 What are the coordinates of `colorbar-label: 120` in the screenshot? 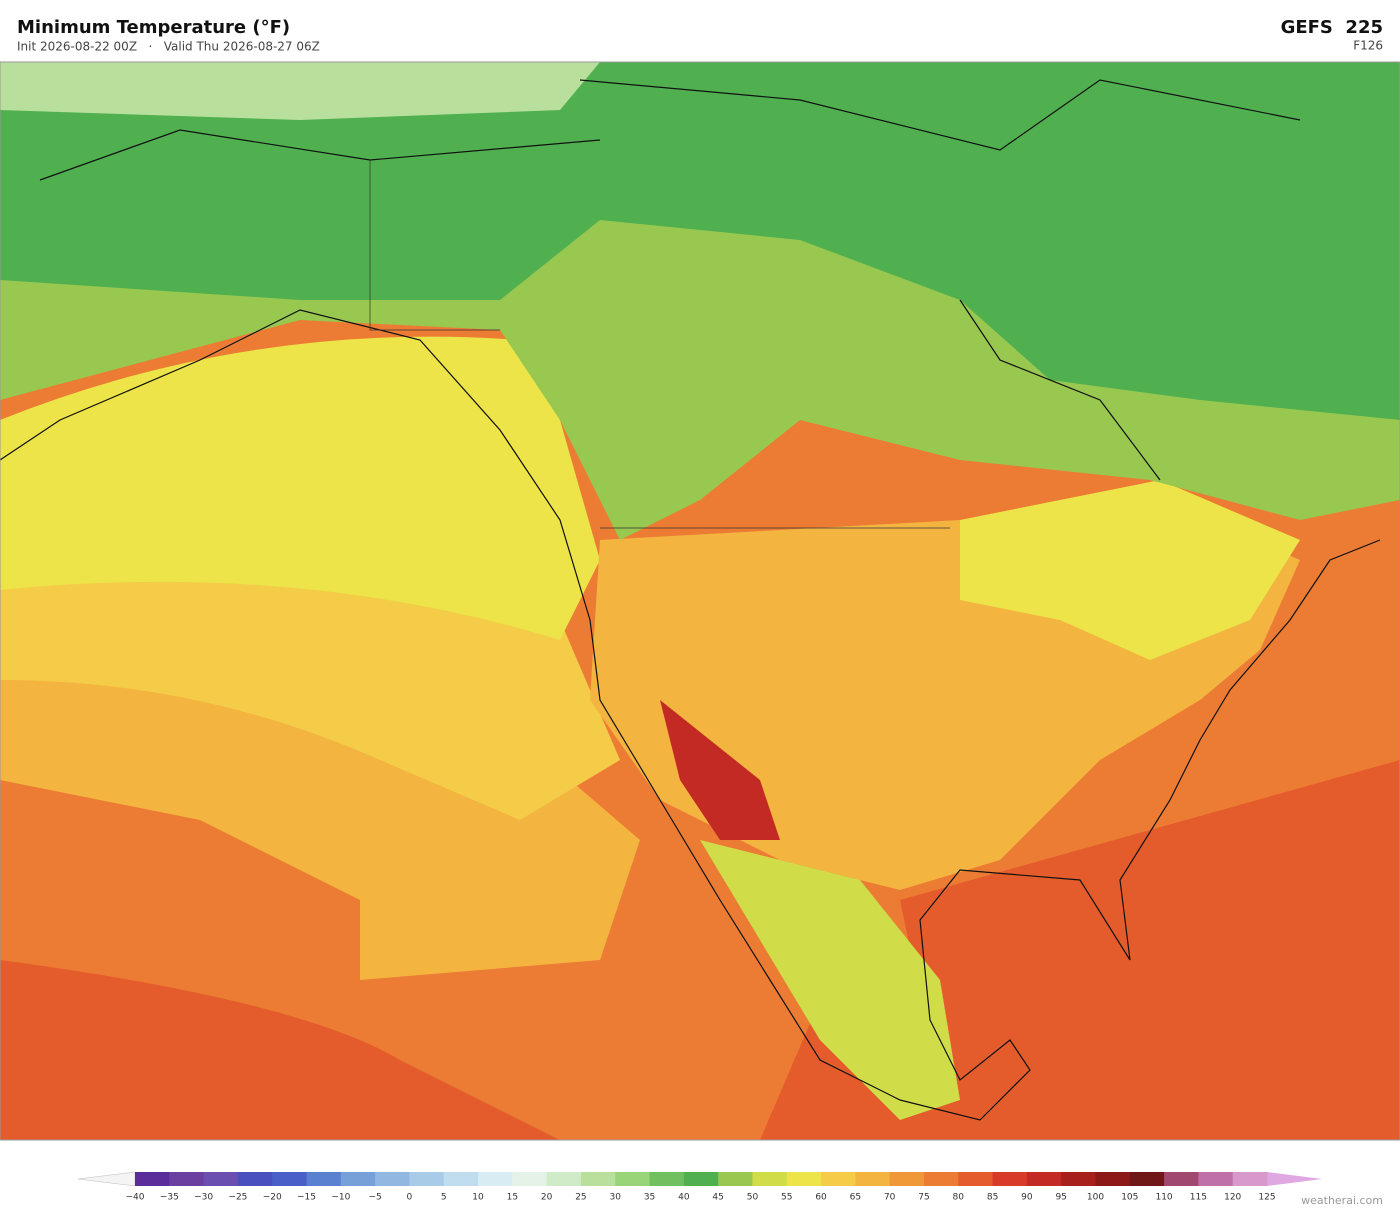 It's located at (1232, 1198).